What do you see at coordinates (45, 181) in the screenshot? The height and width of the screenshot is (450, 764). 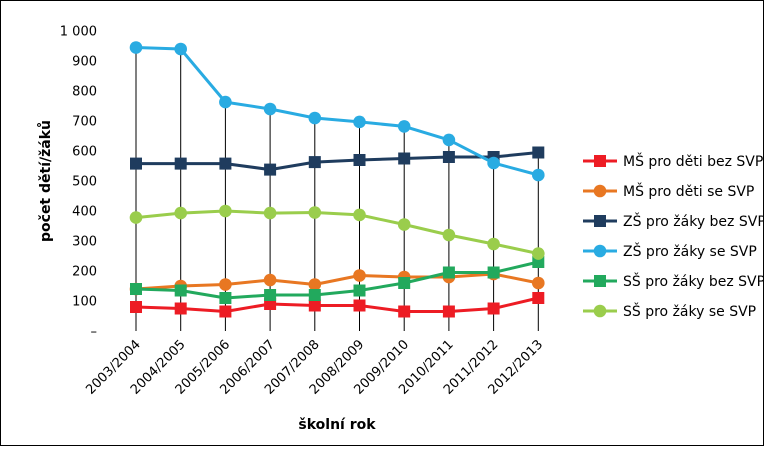 I see `y-axis-title: počet dětí/žáků` at bounding box center [45, 181].